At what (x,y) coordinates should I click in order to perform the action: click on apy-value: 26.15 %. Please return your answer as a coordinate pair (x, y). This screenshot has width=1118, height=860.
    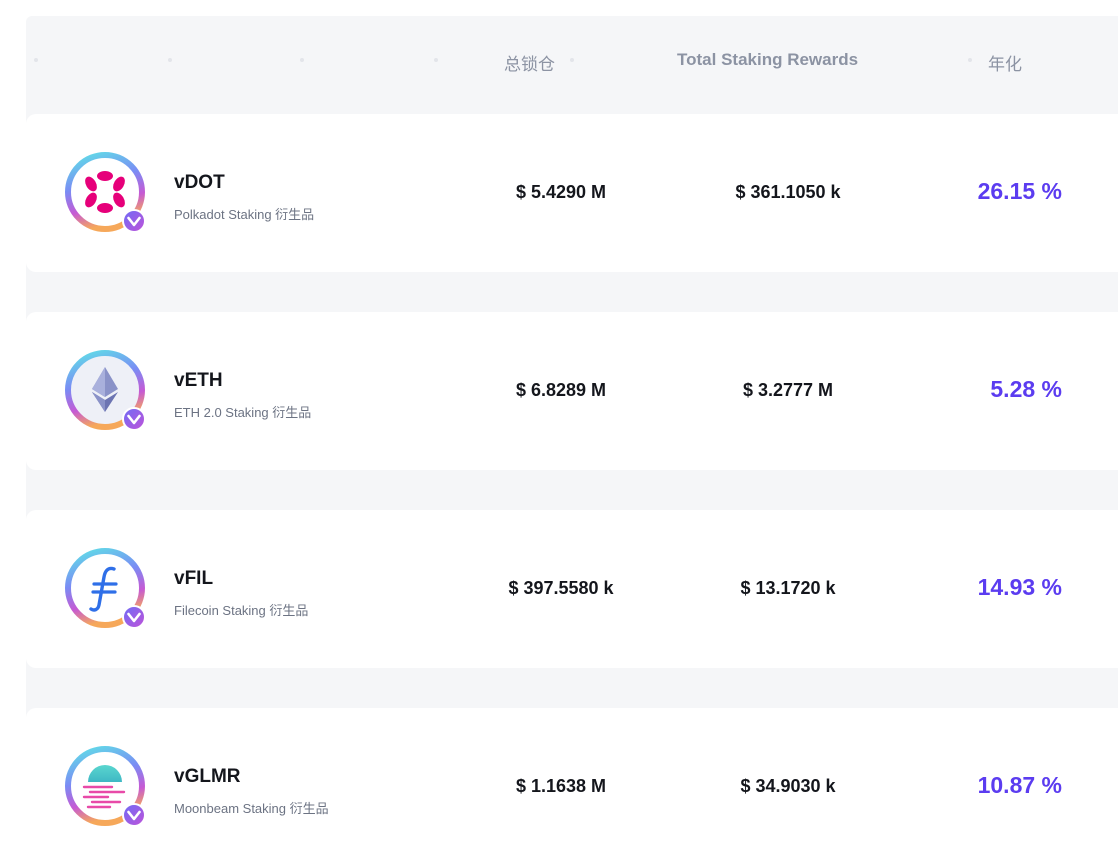
    Looking at the image, I should click on (1019, 191).